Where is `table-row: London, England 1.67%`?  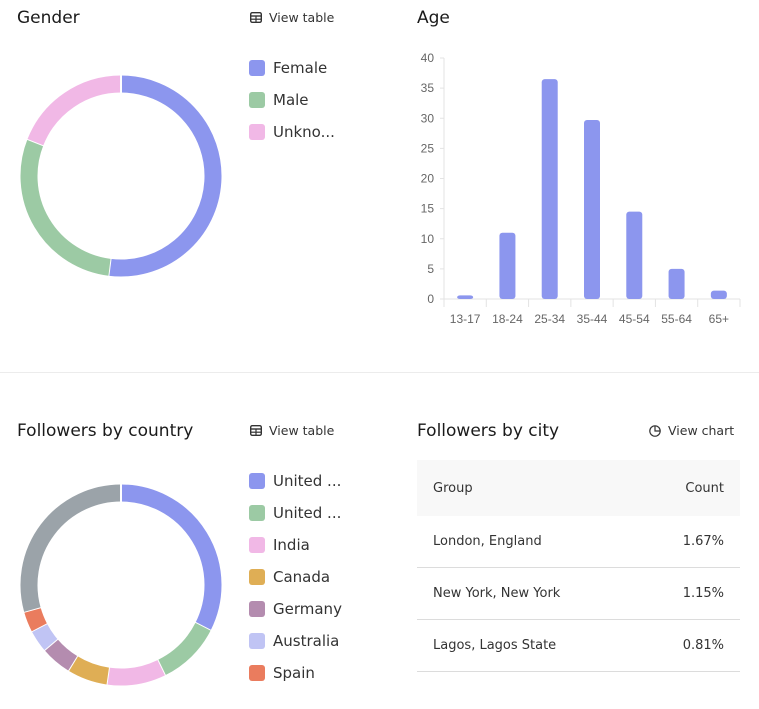
table-row: London, England 1.67% is located at coordinates (578, 542).